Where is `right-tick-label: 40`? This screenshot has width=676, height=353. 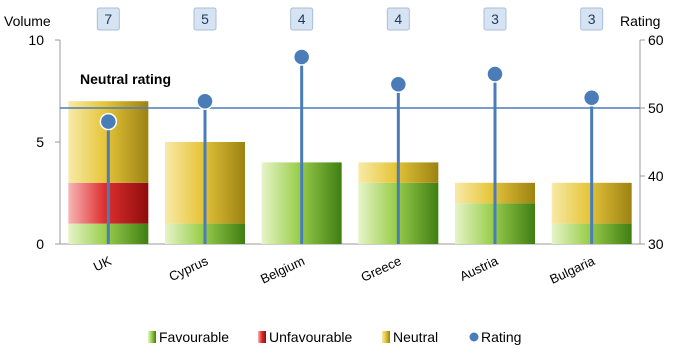
right-tick-label: 40 is located at coordinates (656, 176).